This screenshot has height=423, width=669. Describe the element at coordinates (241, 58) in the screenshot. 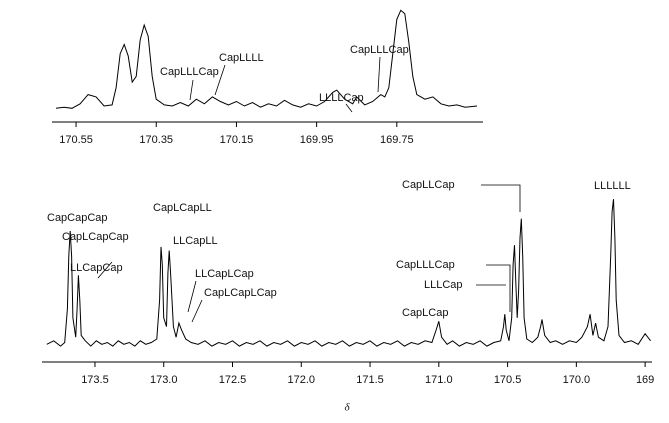

I see `peak-annotation: CapLLLL` at that location.